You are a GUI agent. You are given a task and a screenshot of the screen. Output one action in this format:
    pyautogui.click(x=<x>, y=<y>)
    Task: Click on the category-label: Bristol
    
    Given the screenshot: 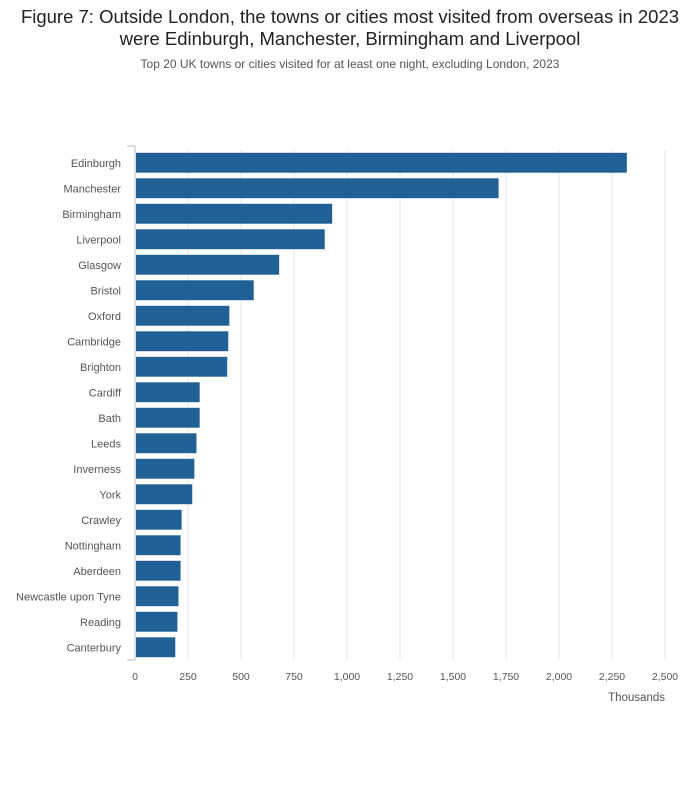 What is the action you would take?
    pyautogui.click(x=105, y=291)
    